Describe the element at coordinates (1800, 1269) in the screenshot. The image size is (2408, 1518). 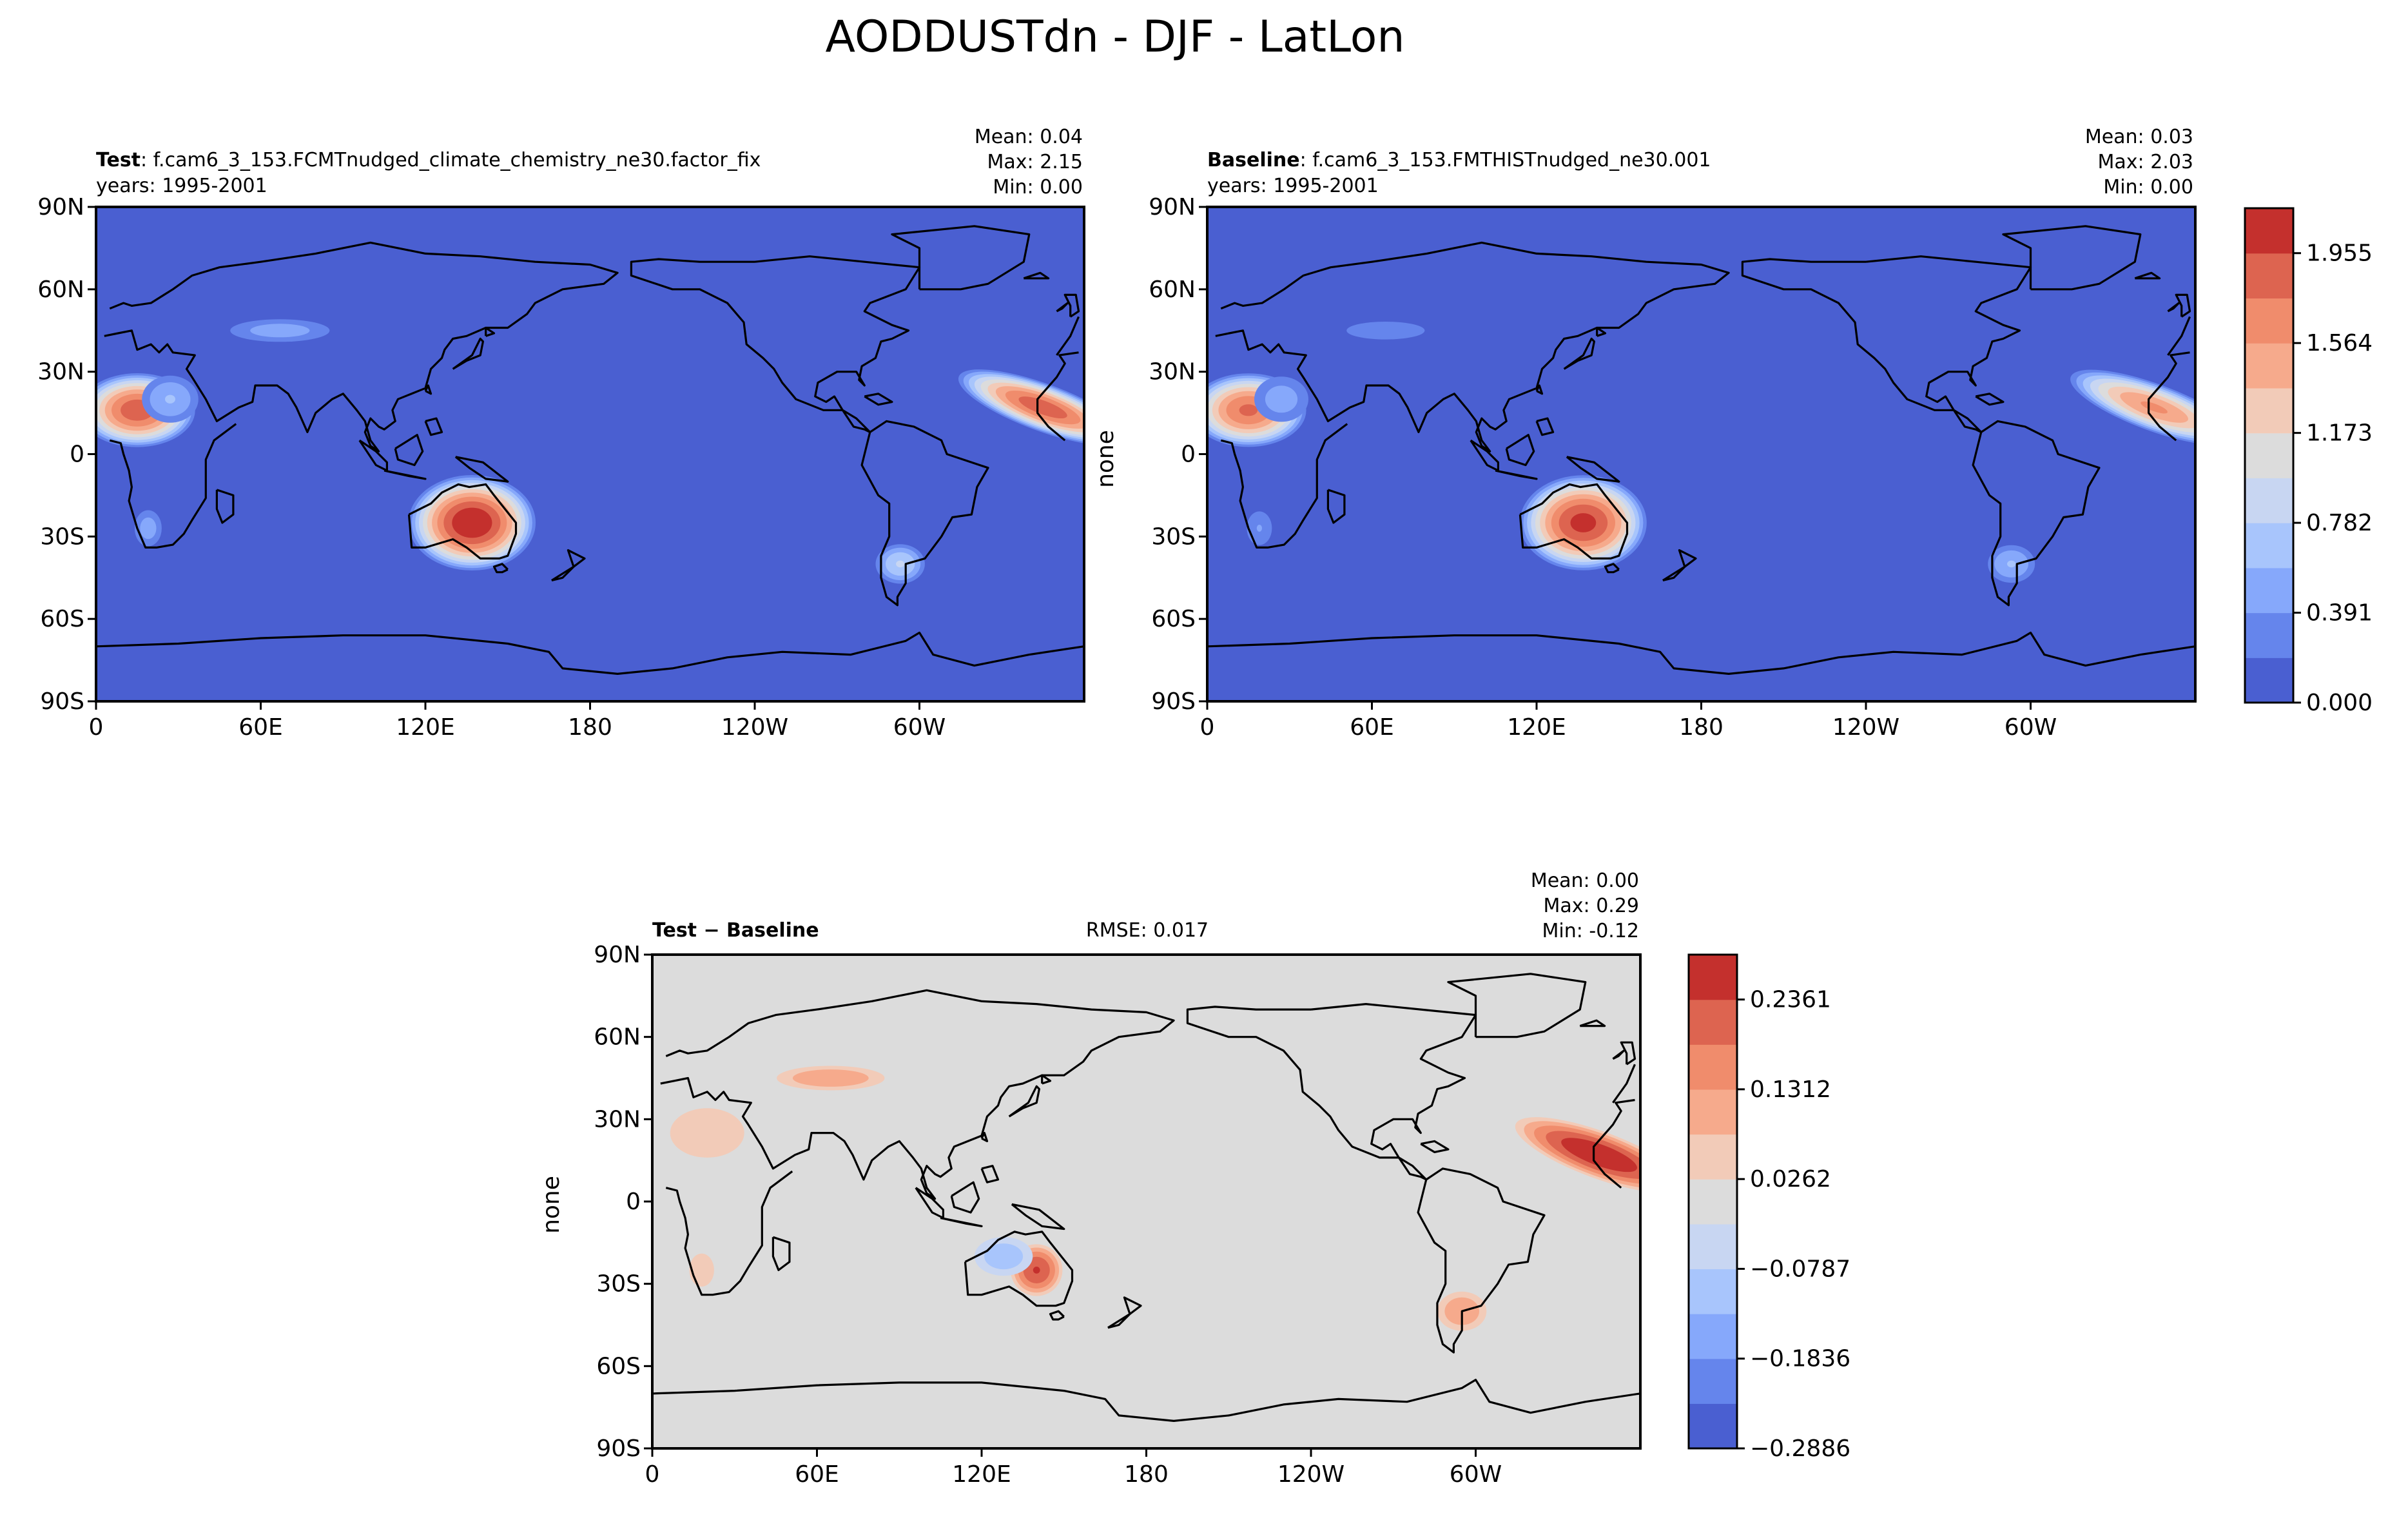
I see `colorbar-tick-label: −0.0787` at that location.